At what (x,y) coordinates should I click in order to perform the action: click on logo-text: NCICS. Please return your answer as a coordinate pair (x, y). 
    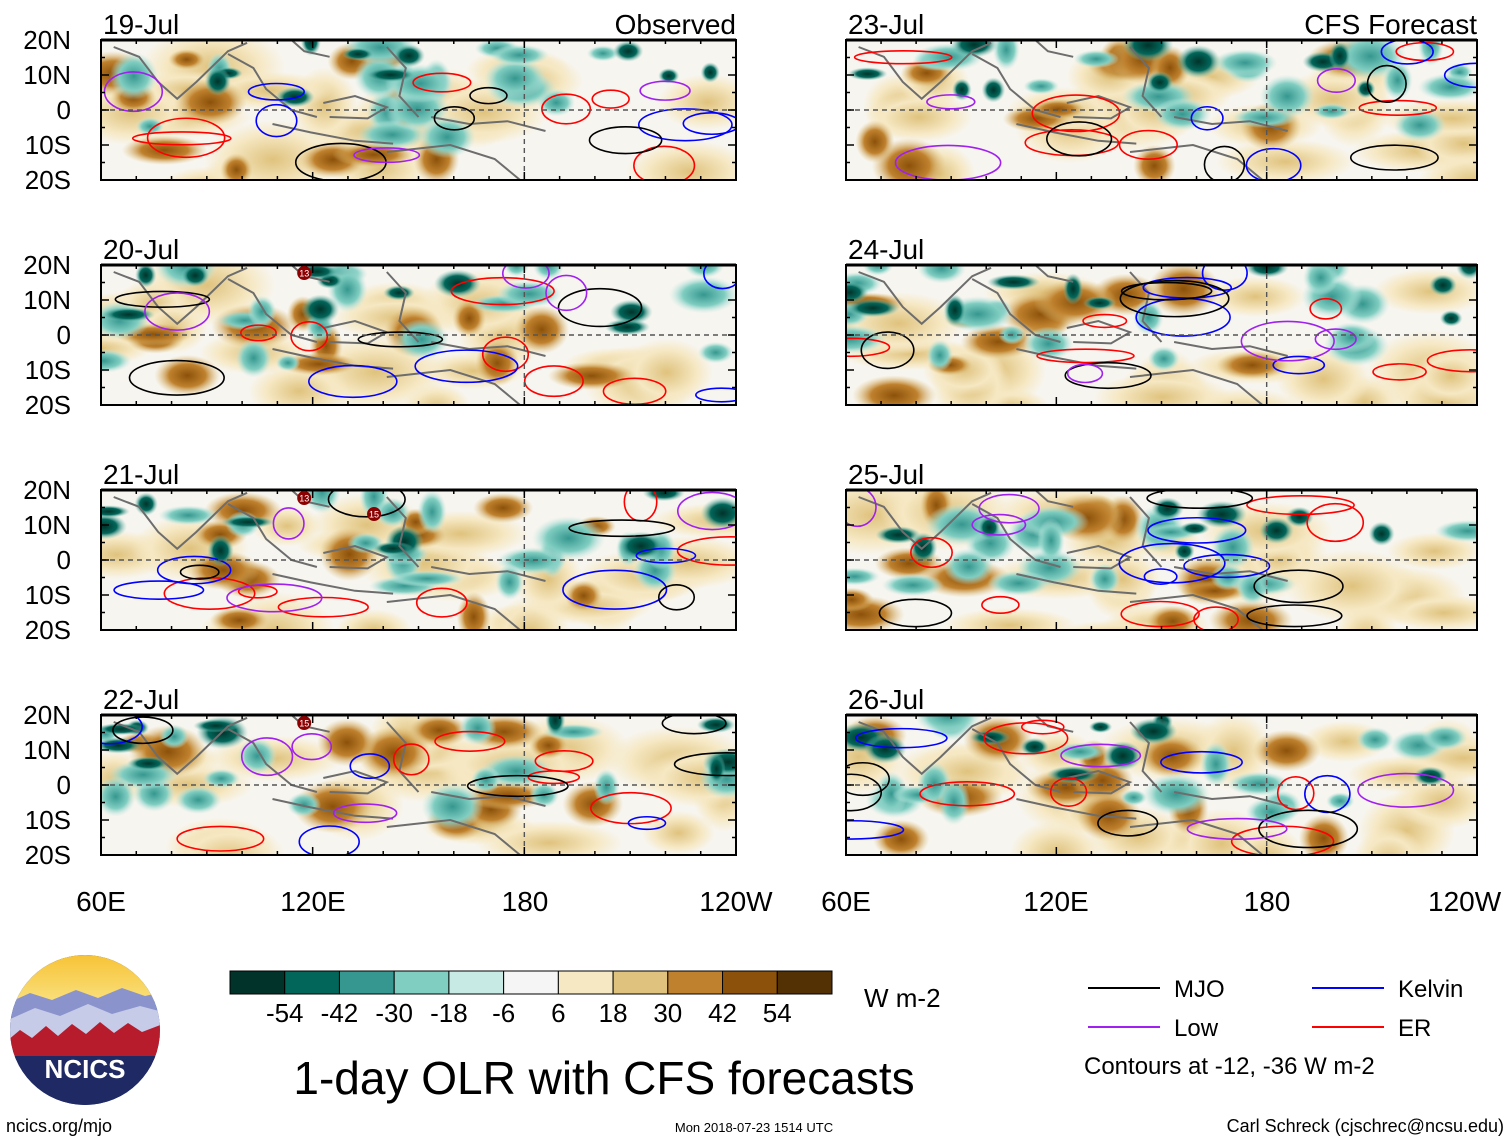
    Looking at the image, I should click on (85, 1069).